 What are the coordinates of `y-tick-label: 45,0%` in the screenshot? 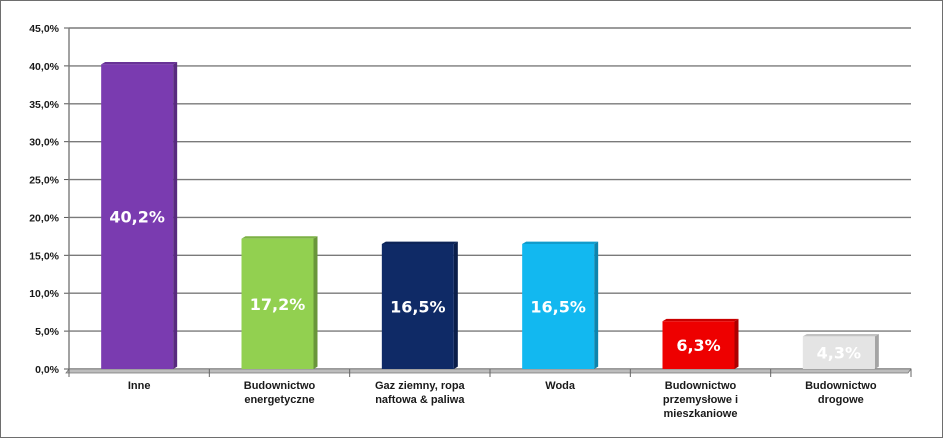 It's located at (44, 29).